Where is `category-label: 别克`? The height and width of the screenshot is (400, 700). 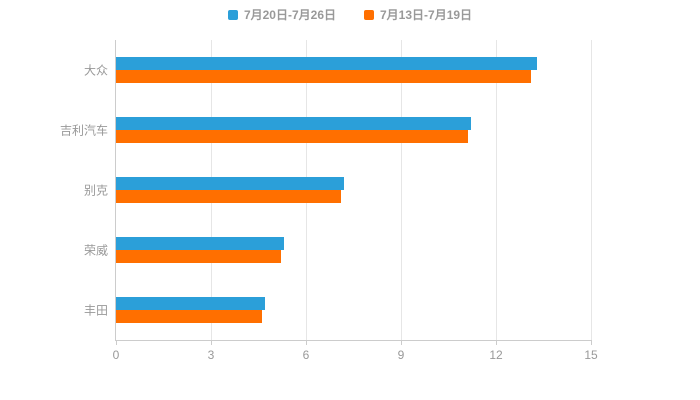 category-label: 别克 is located at coordinates (95, 190).